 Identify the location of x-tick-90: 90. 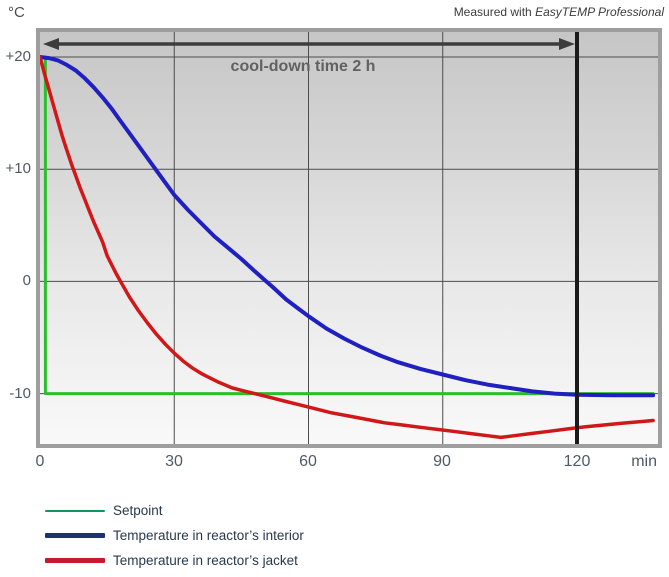
(442, 461).